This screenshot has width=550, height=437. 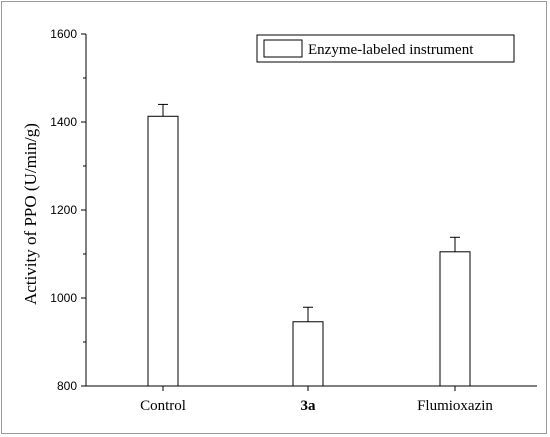 What do you see at coordinates (163, 251) in the screenshot?
I see `bar-control` at bounding box center [163, 251].